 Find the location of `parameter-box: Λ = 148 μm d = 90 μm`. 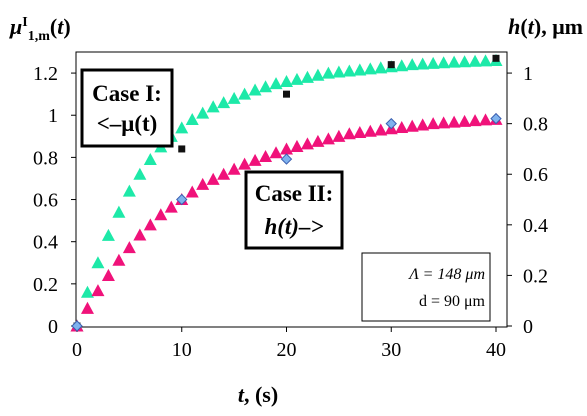

parameter-box: Λ = 148 μm d = 90 μm is located at coordinates (426, 287).